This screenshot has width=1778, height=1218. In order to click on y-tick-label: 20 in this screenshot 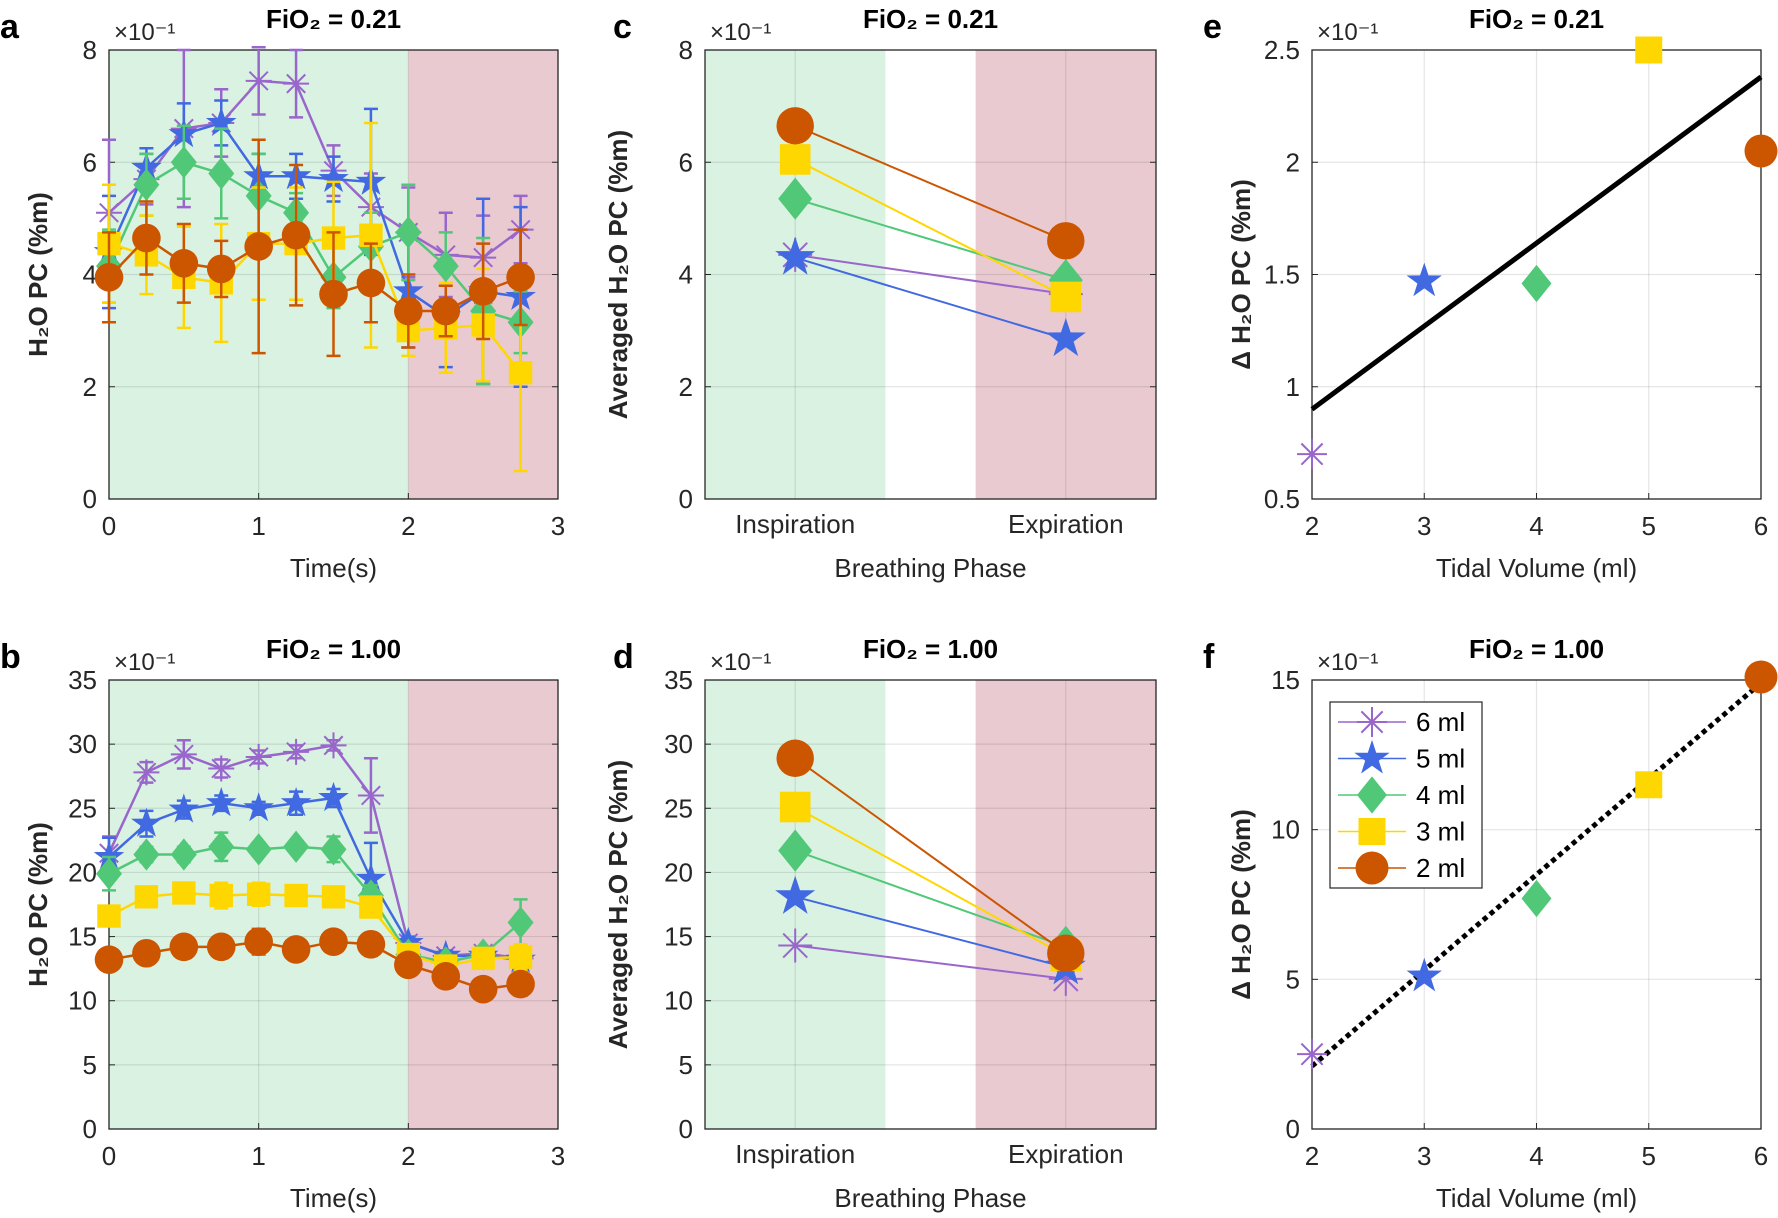, I will do `click(678, 872)`.